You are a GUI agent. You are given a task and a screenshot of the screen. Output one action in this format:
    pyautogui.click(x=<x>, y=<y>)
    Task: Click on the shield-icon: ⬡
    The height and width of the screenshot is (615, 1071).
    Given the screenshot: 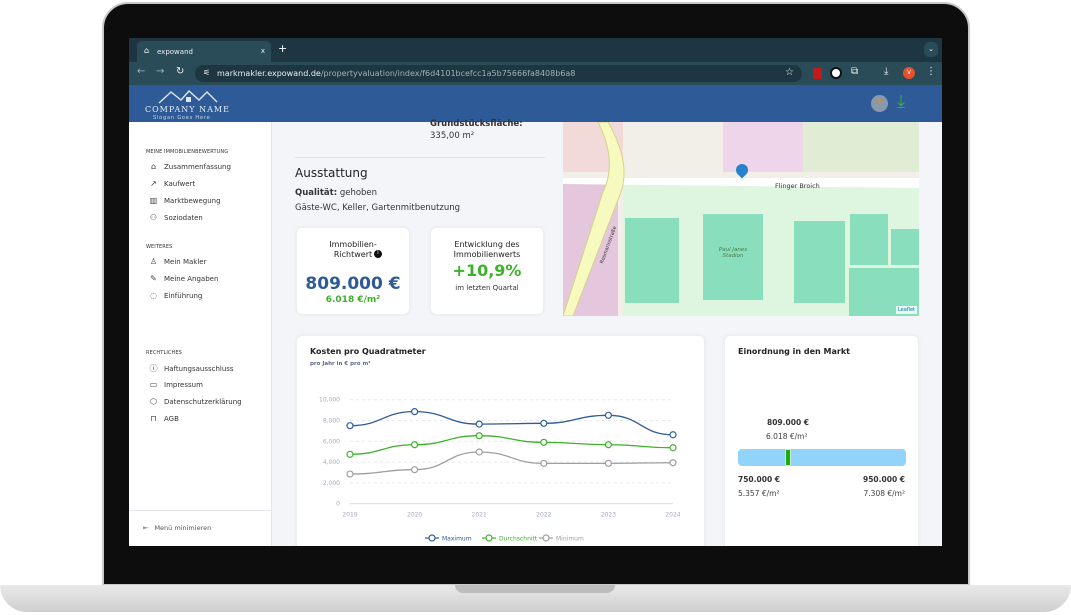 What is the action you would take?
    pyautogui.click(x=153, y=401)
    